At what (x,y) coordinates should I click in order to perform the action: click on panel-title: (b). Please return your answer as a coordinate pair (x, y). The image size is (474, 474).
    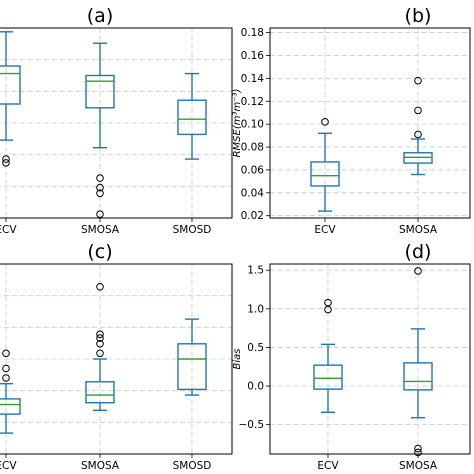
    Looking at the image, I should click on (418, 16).